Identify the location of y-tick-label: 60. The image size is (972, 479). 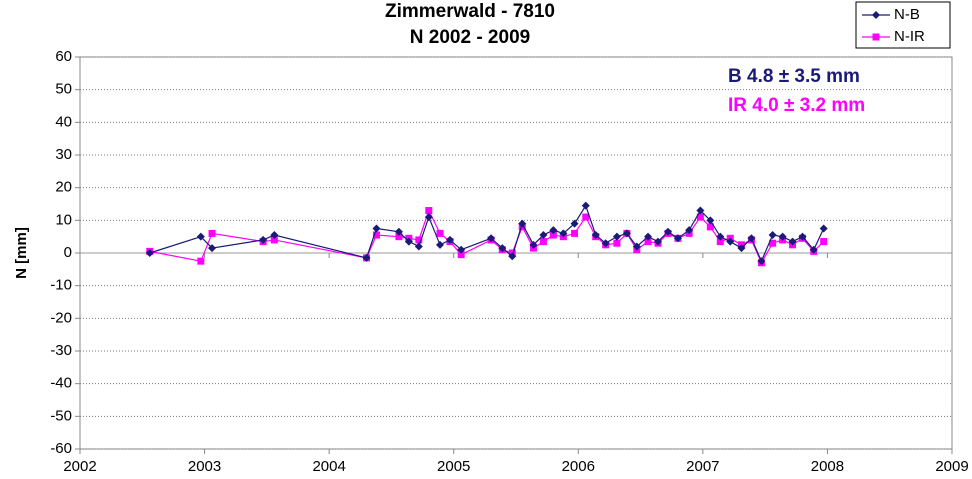
(63, 56).